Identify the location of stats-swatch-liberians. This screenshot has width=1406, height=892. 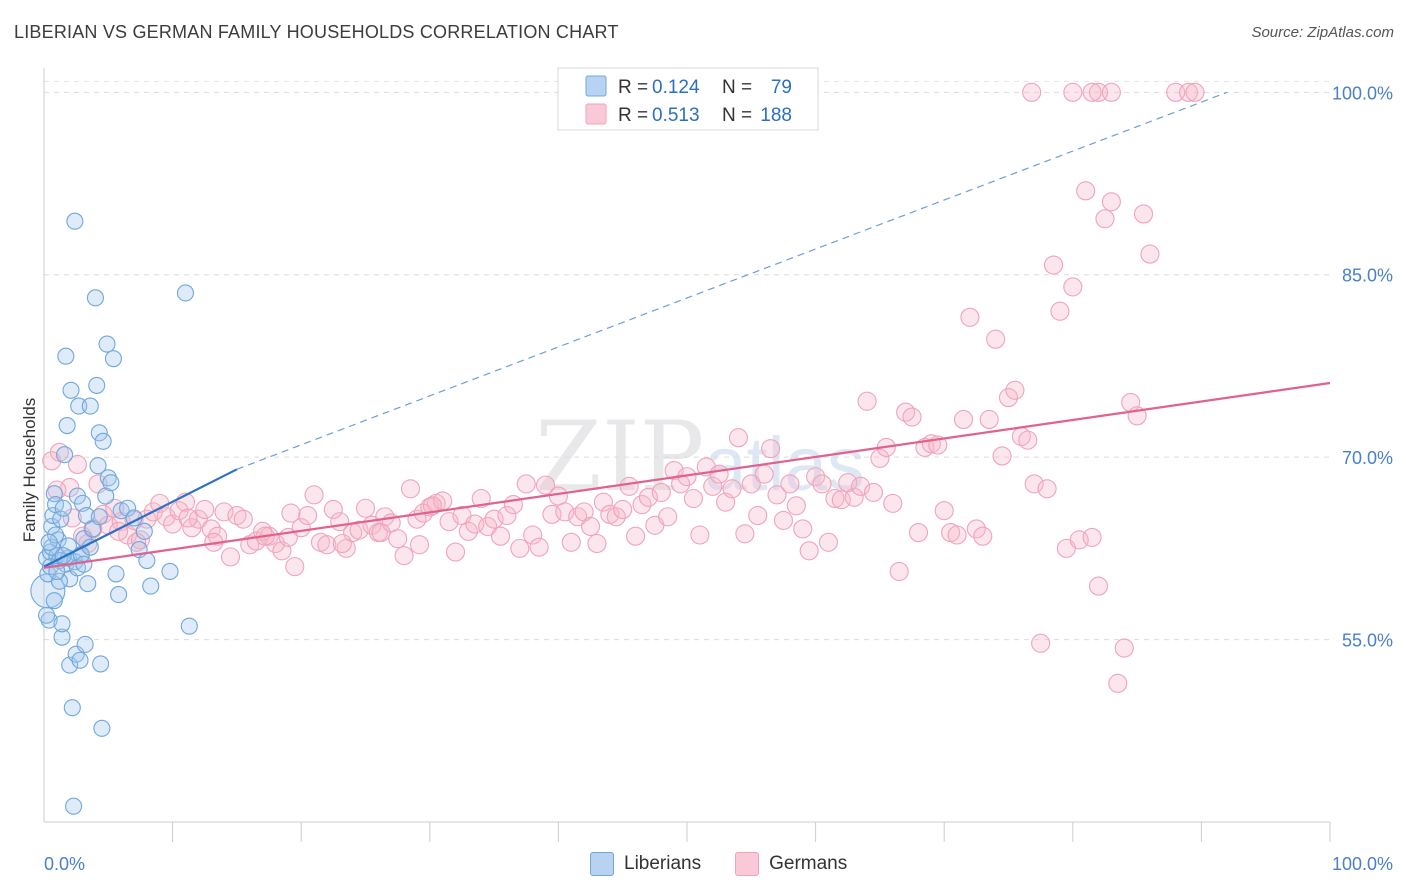
(596, 86).